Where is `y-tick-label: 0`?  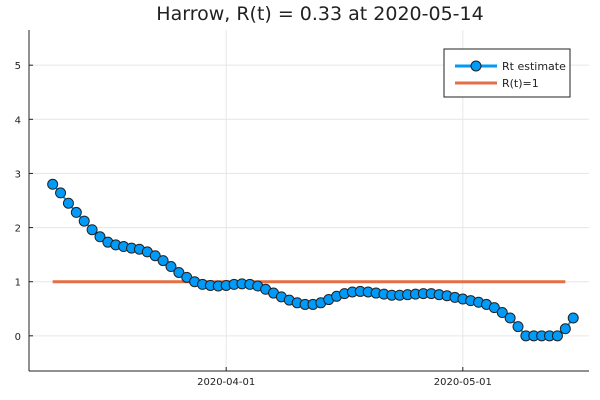
y-tick-label: 0 is located at coordinates (18, 337).